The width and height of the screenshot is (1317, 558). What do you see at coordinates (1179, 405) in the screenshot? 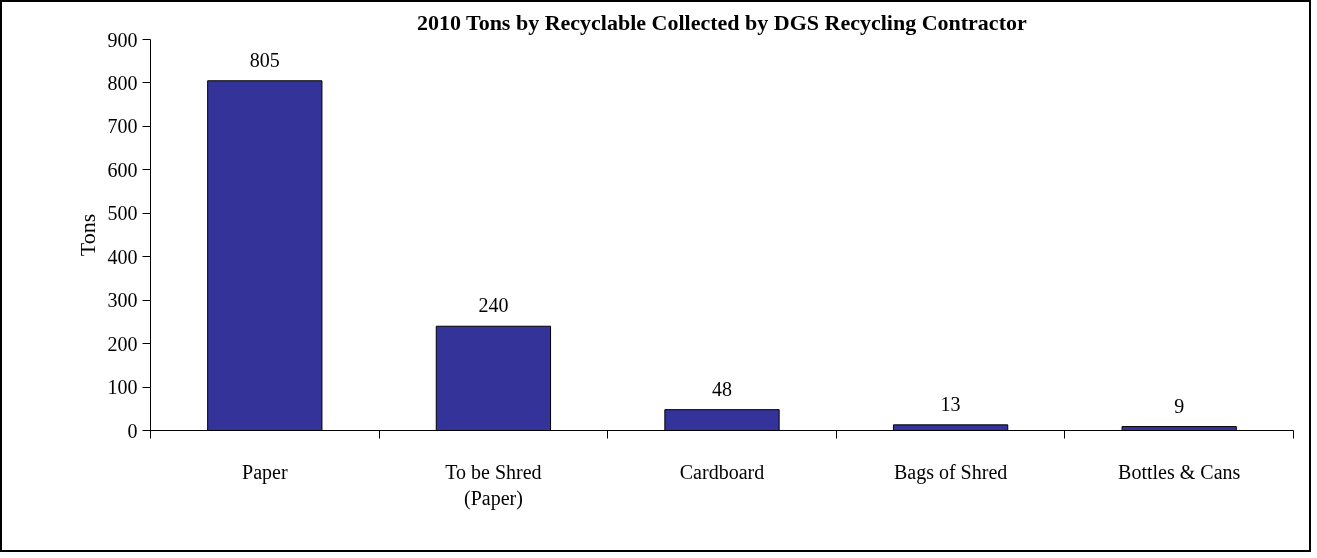
I see `data-label: 9` at bounding box center [1179, 405].